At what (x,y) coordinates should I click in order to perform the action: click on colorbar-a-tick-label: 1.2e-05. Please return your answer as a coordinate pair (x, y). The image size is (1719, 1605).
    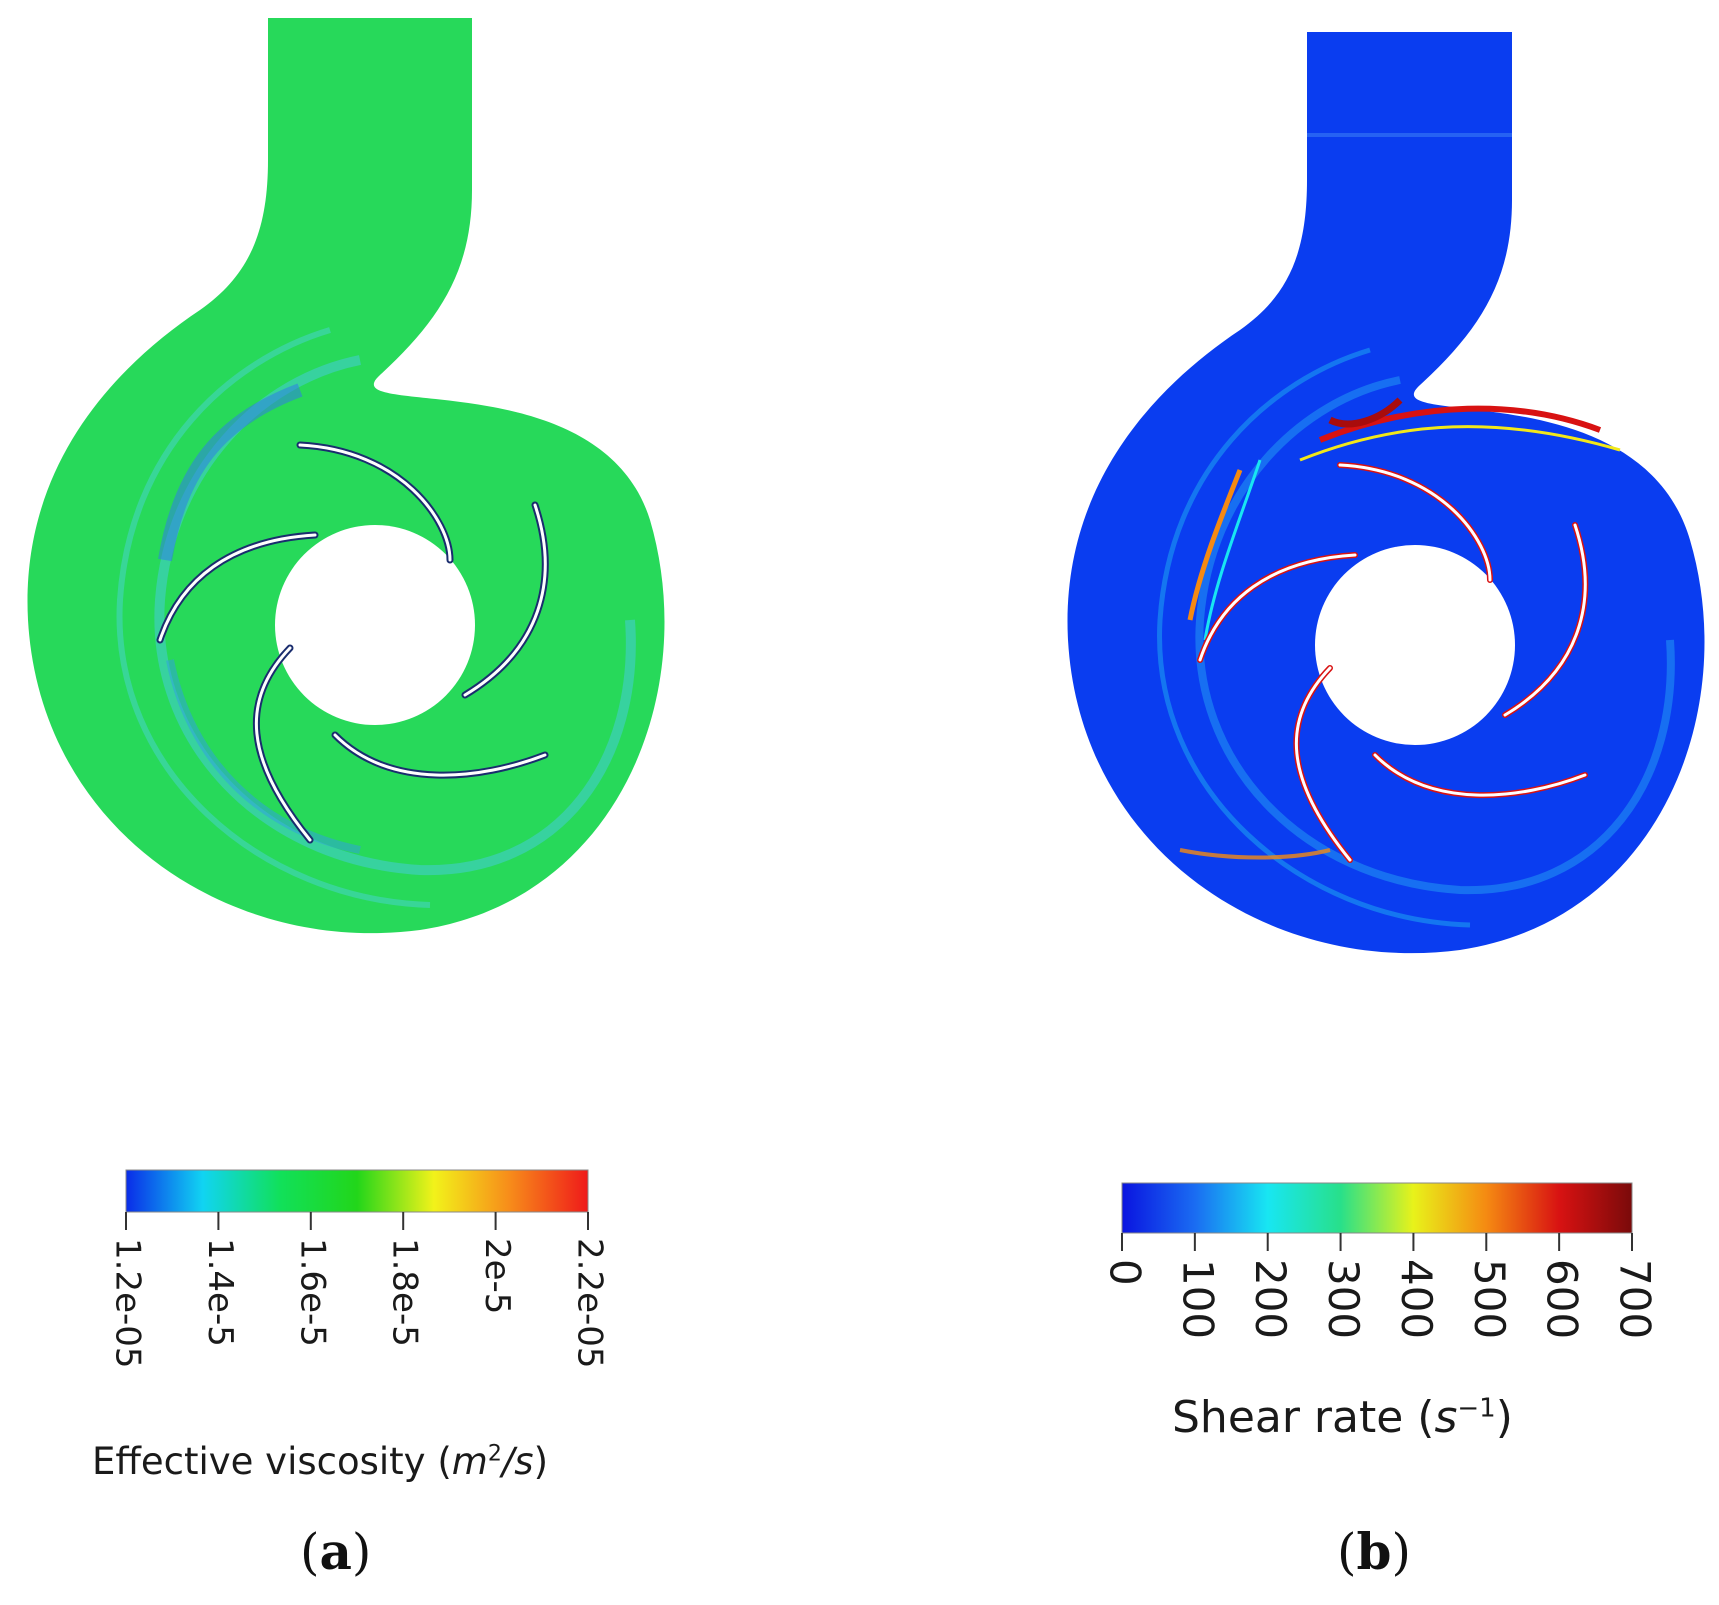
    Looking at the image, I should click on (128, 1303).